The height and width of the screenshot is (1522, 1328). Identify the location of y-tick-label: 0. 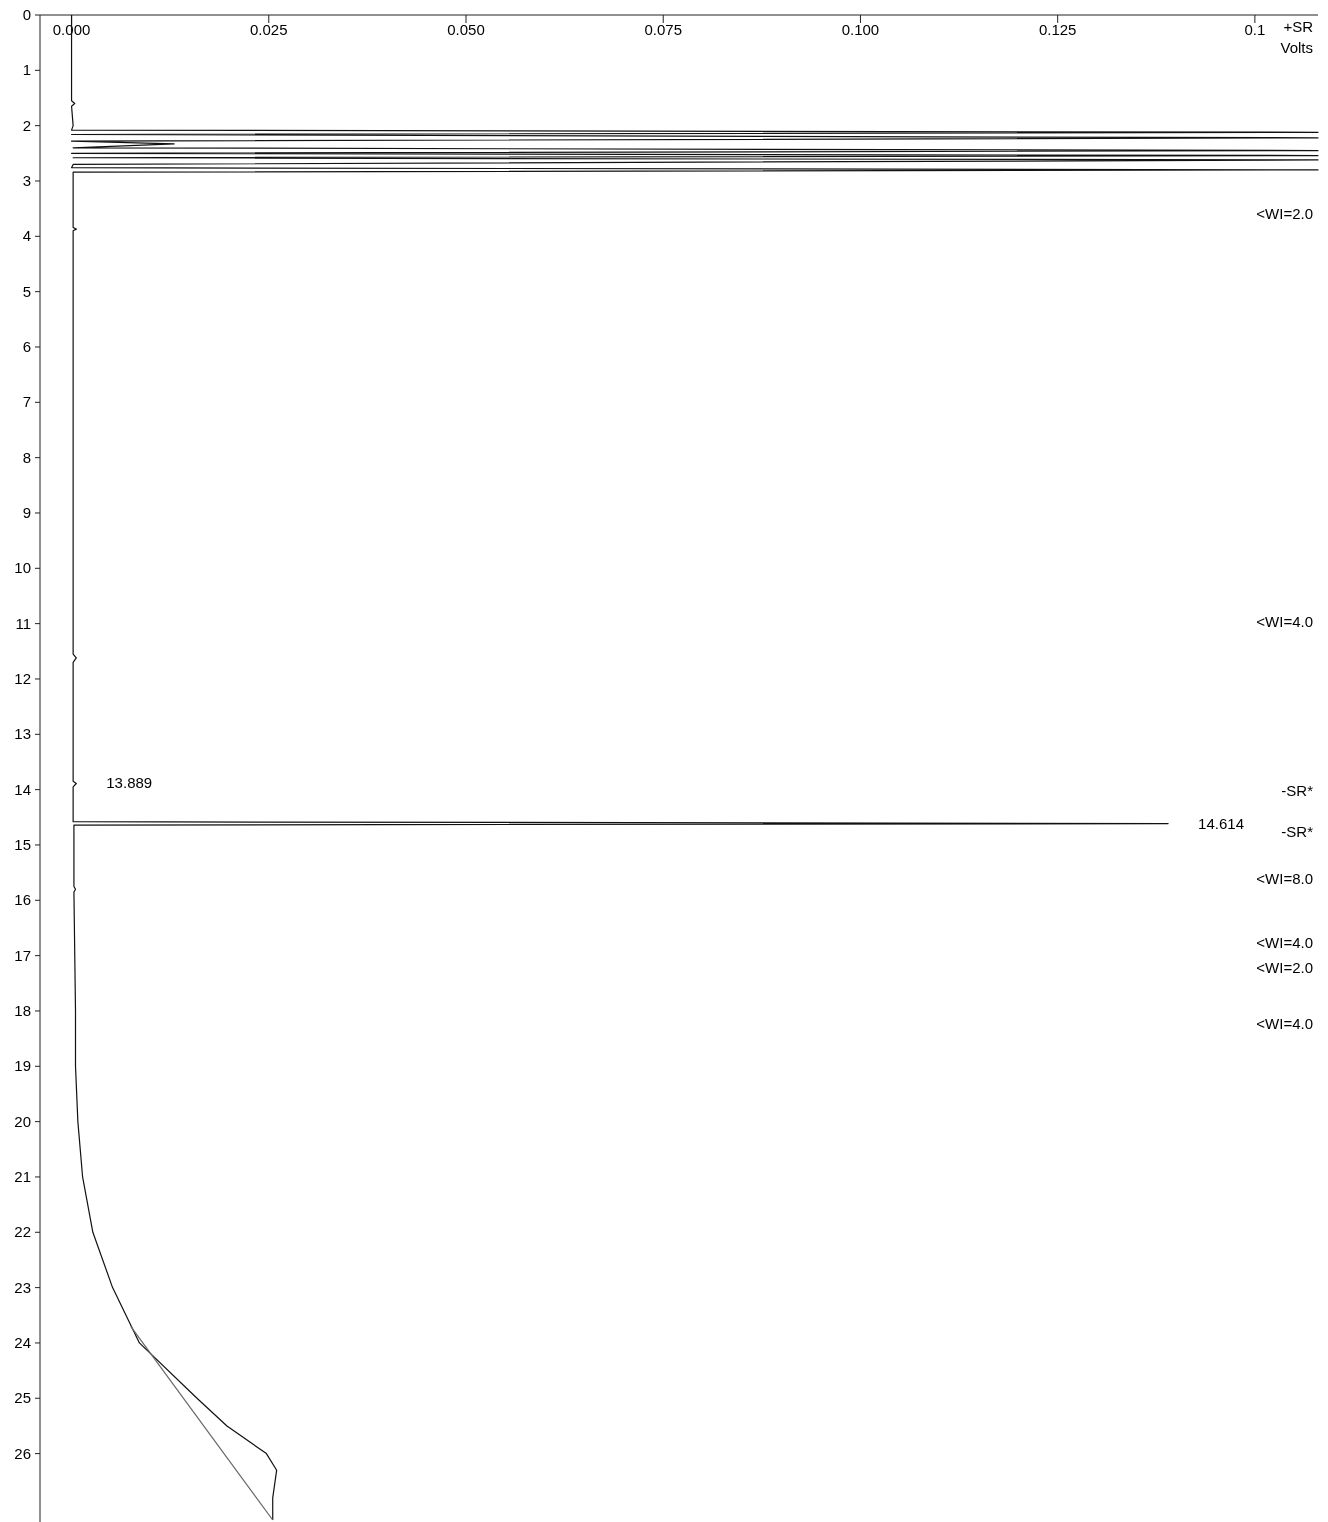
(26, 14).